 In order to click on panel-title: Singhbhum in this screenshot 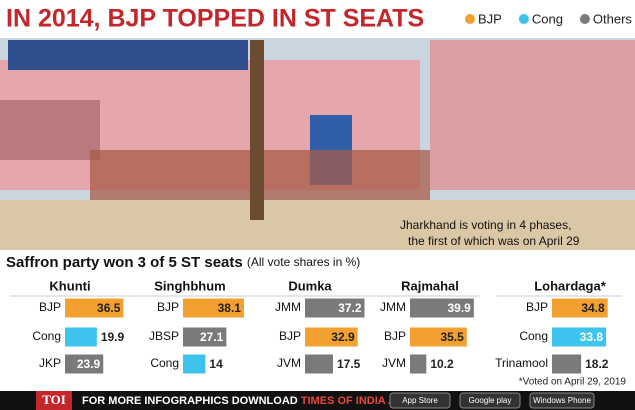, I will do `click(190, 285)`.